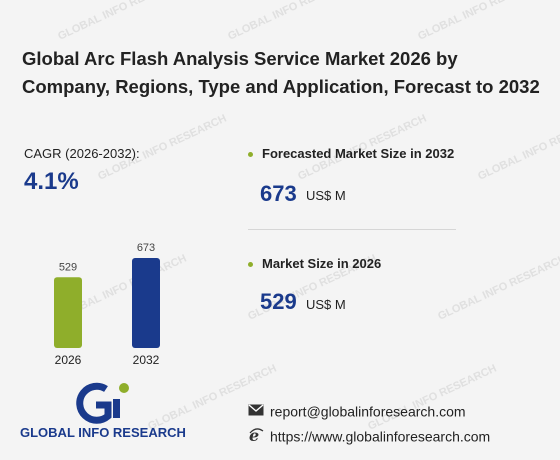 The height and width of the screenshot is (460, 560). I want to click on forecast-bullet, so click(250, 154).